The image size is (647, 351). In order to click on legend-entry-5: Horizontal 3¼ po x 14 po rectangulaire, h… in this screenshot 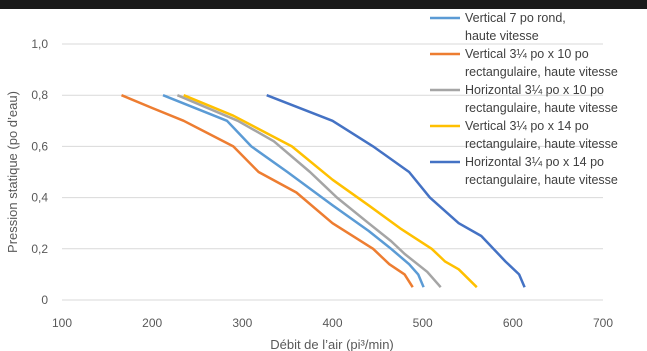, I will do `click(524, 171)`.